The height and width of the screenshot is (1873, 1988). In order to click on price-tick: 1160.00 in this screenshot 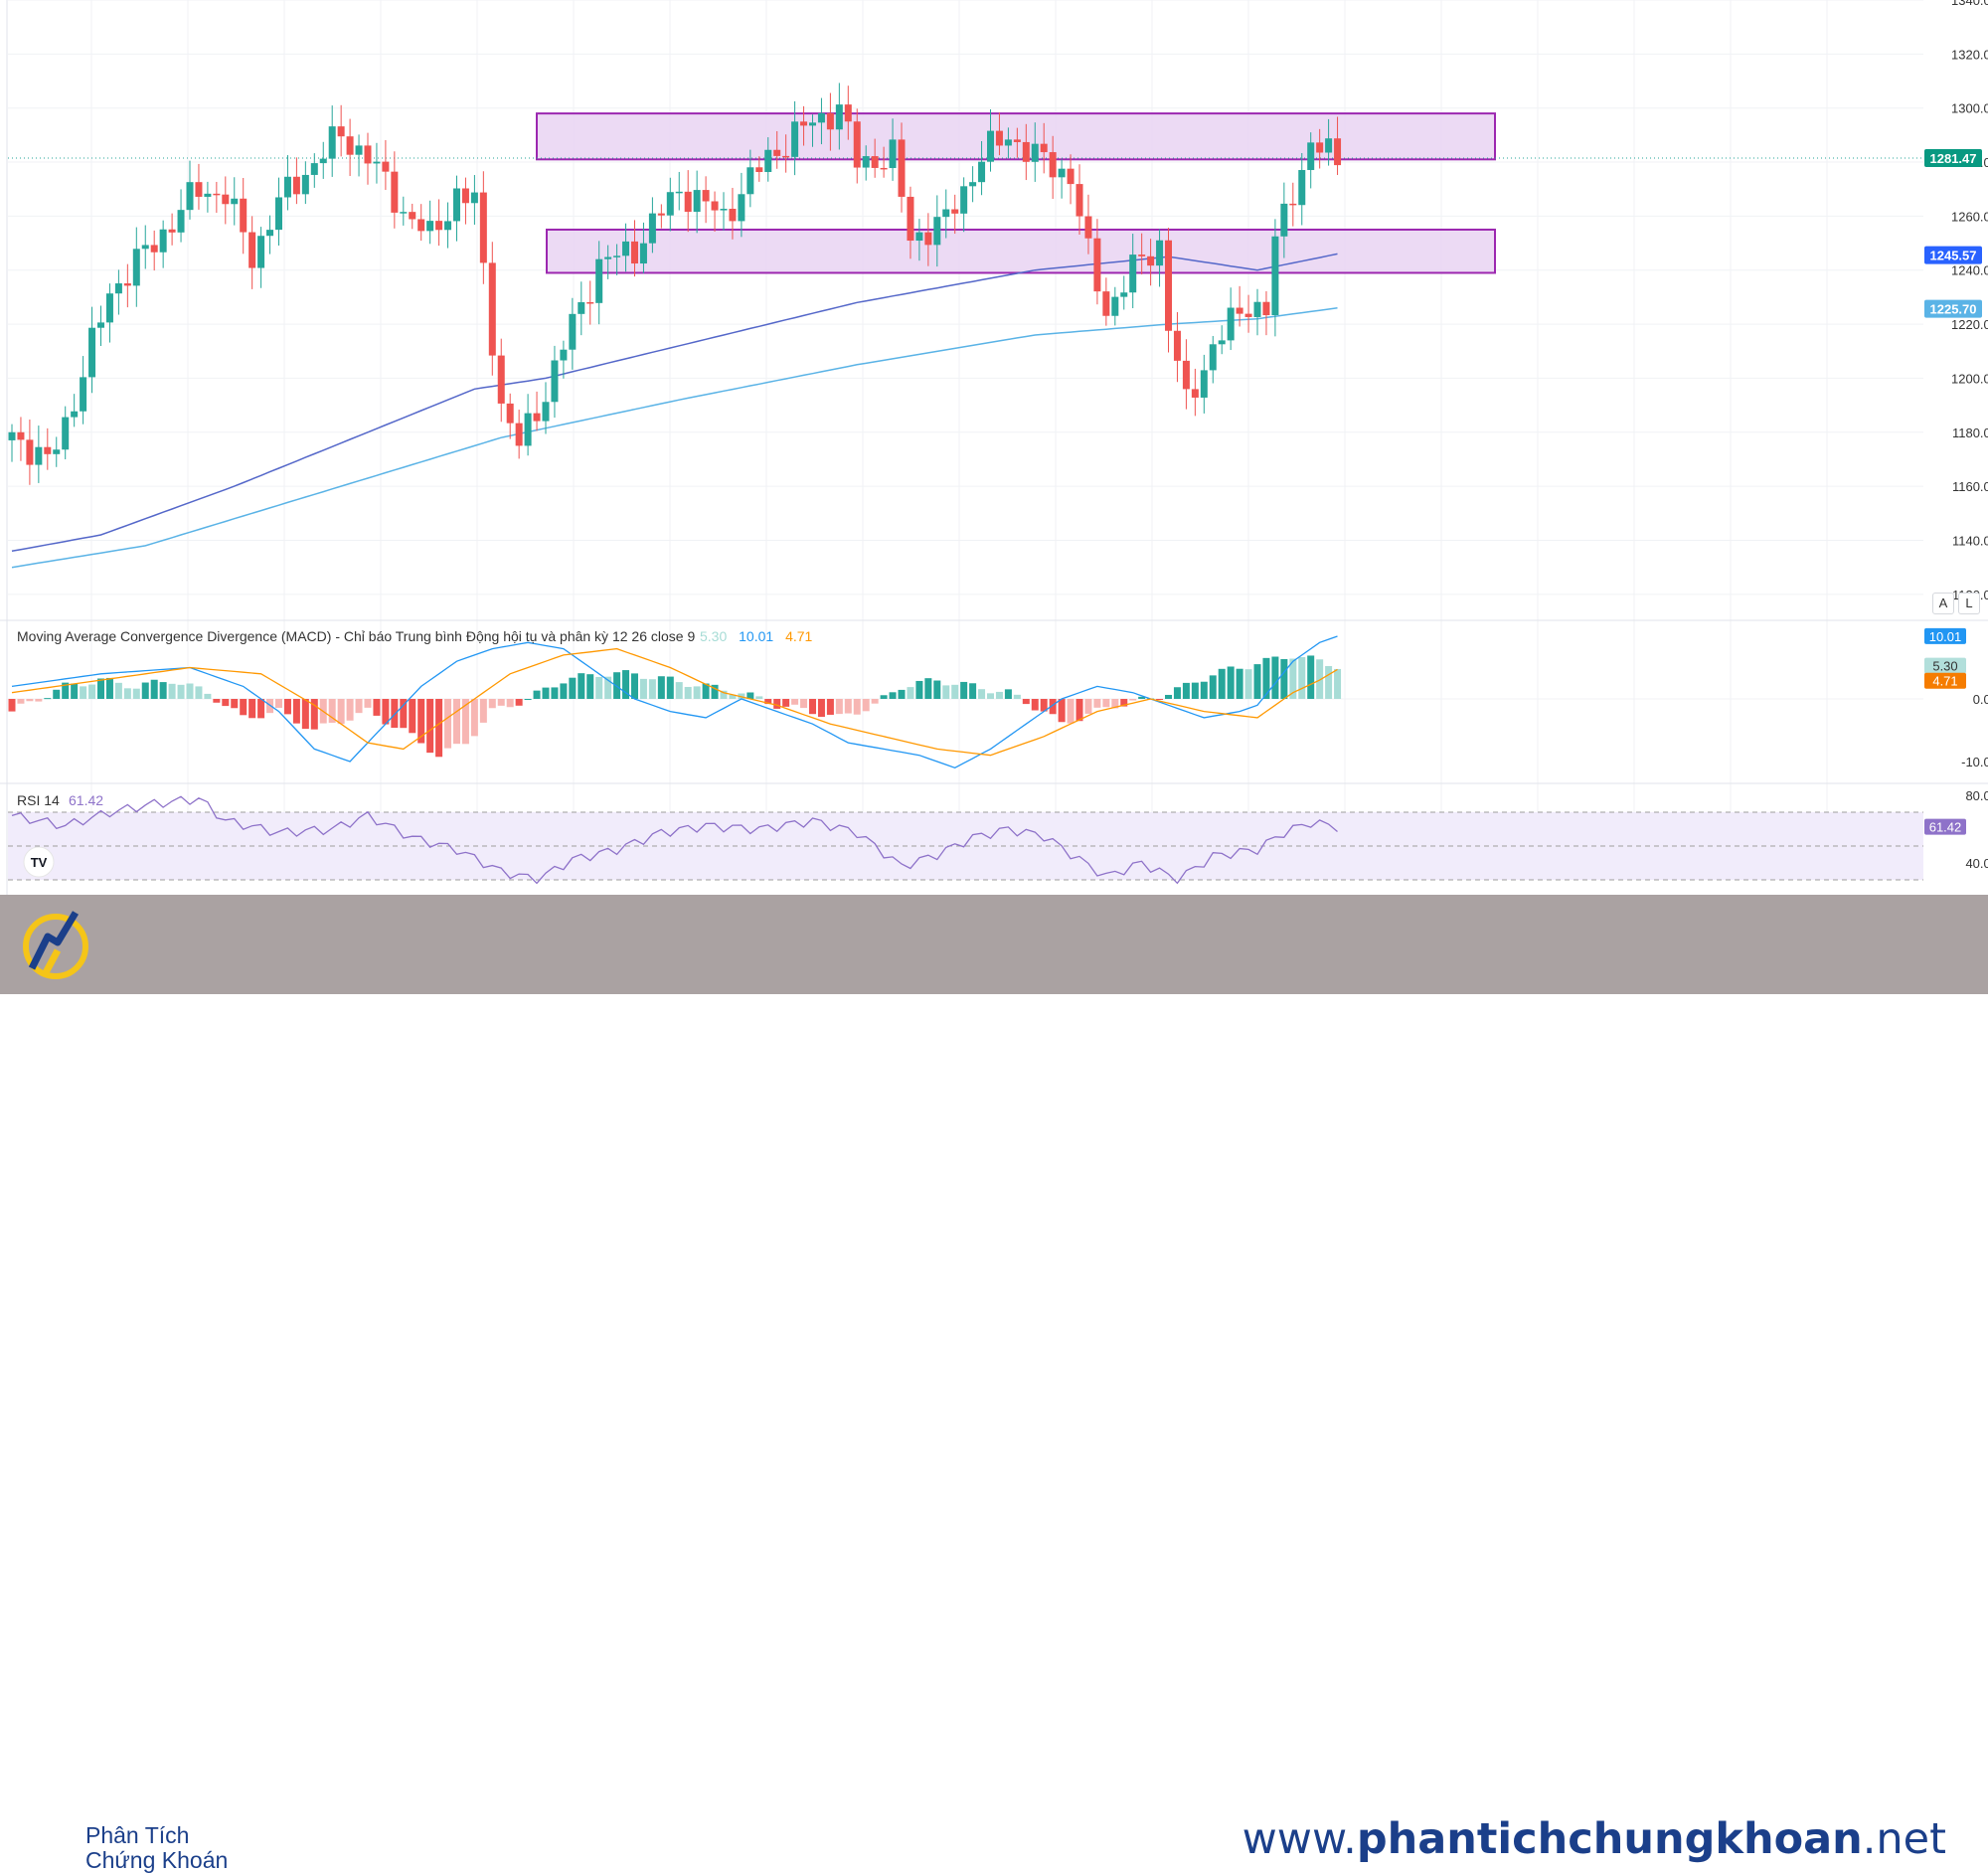, I will do `click(1970, 486)`.